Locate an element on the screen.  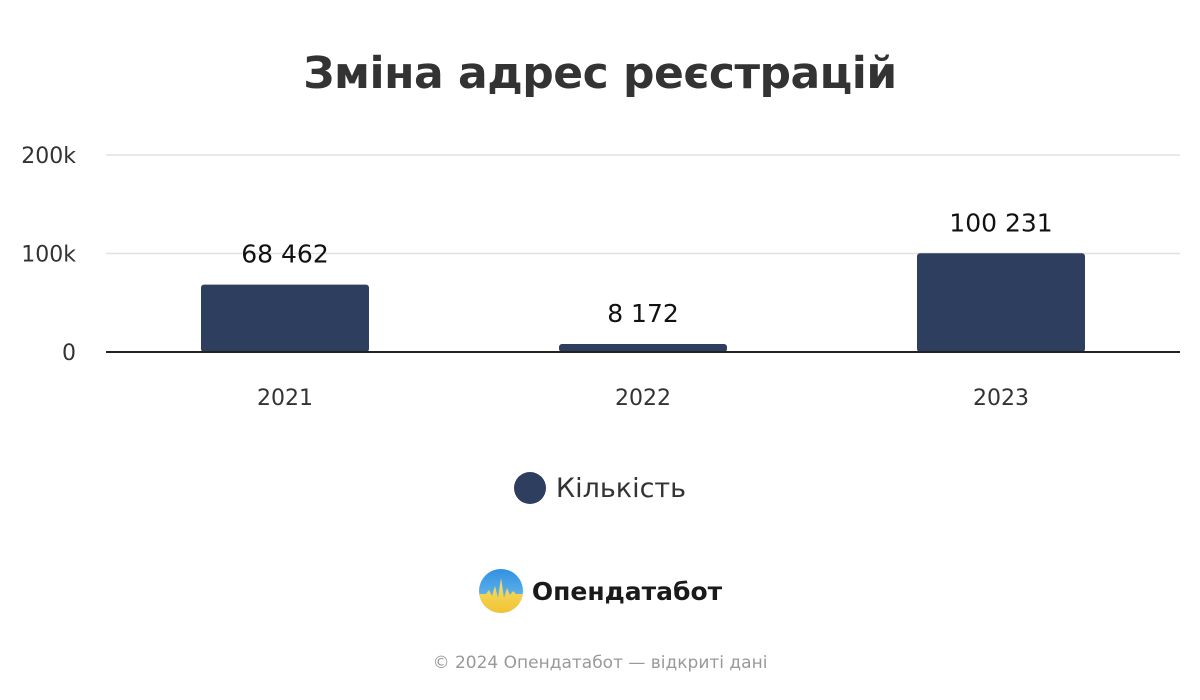
y-tick-label: 200k is located at coordinates (48, 156).